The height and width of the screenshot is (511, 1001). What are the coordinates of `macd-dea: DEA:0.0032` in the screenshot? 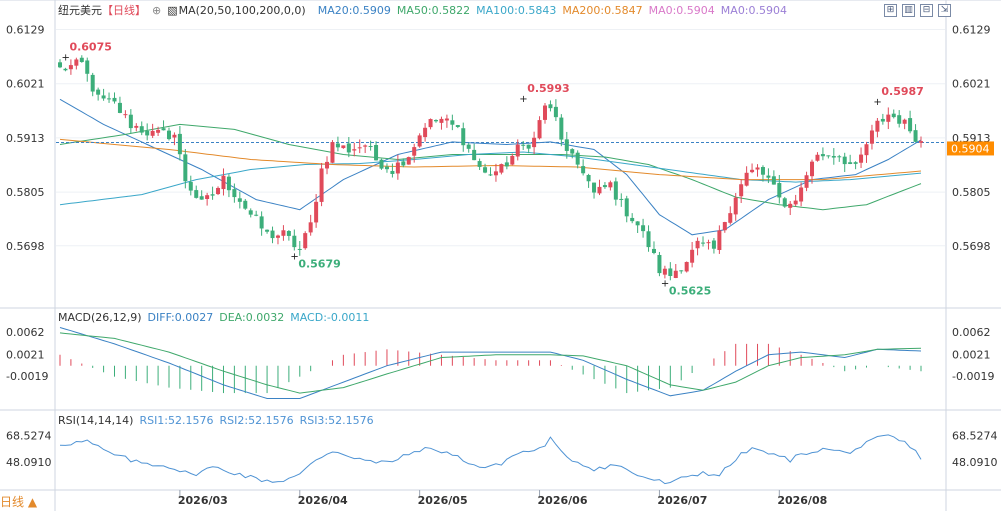 It's located at (252, 317).